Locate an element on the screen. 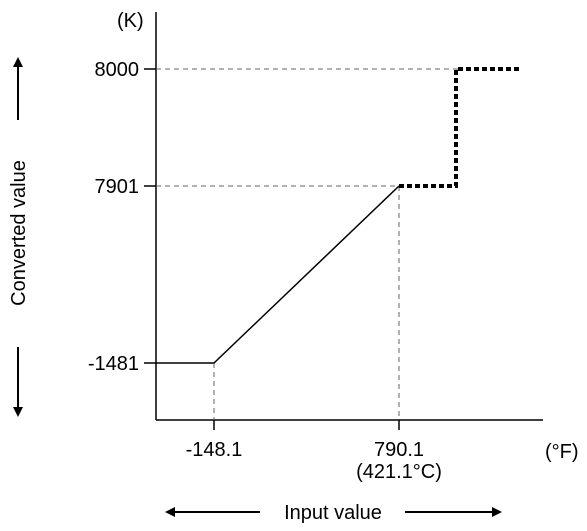 This screenshot has width=587, height=531. x-unit-label: (°F) is located at coordinates (562, 452).